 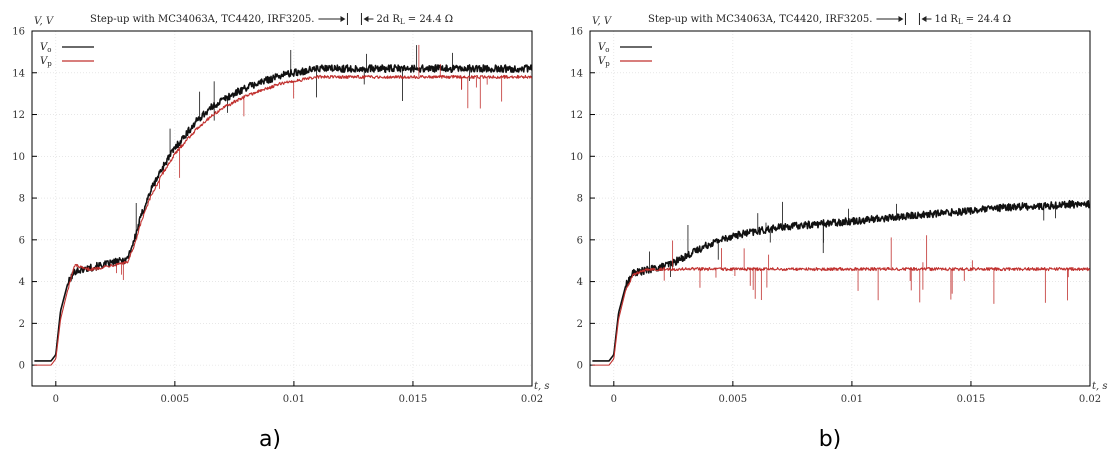 I want to click on panel-caption: b), so click(x=830, y=439).